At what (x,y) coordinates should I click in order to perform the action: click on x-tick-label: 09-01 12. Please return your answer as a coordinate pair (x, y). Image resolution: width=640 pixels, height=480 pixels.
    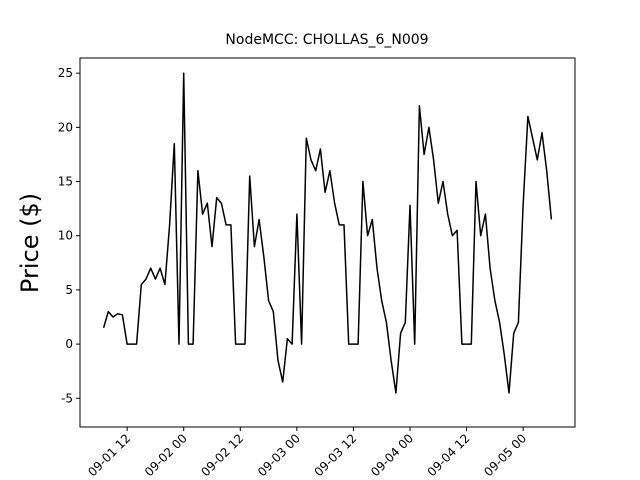
    Looking at the image, I should click on (109, 455).